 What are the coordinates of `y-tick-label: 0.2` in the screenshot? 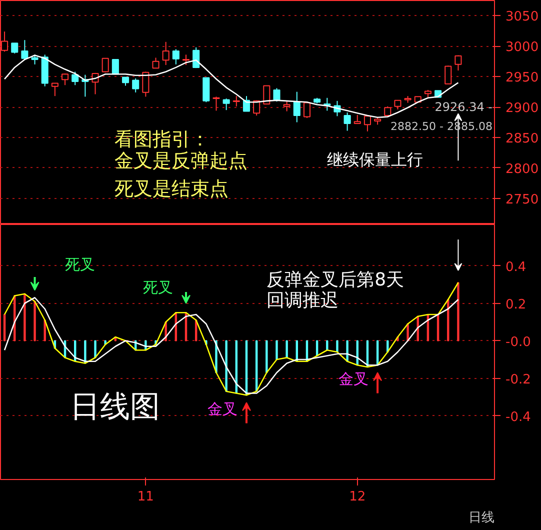 It's located at (516, 304).